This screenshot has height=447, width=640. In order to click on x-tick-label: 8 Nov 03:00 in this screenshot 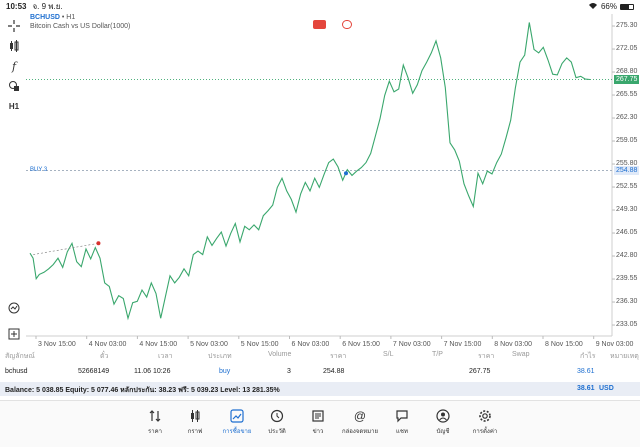, I will do `click(513, 344)`.